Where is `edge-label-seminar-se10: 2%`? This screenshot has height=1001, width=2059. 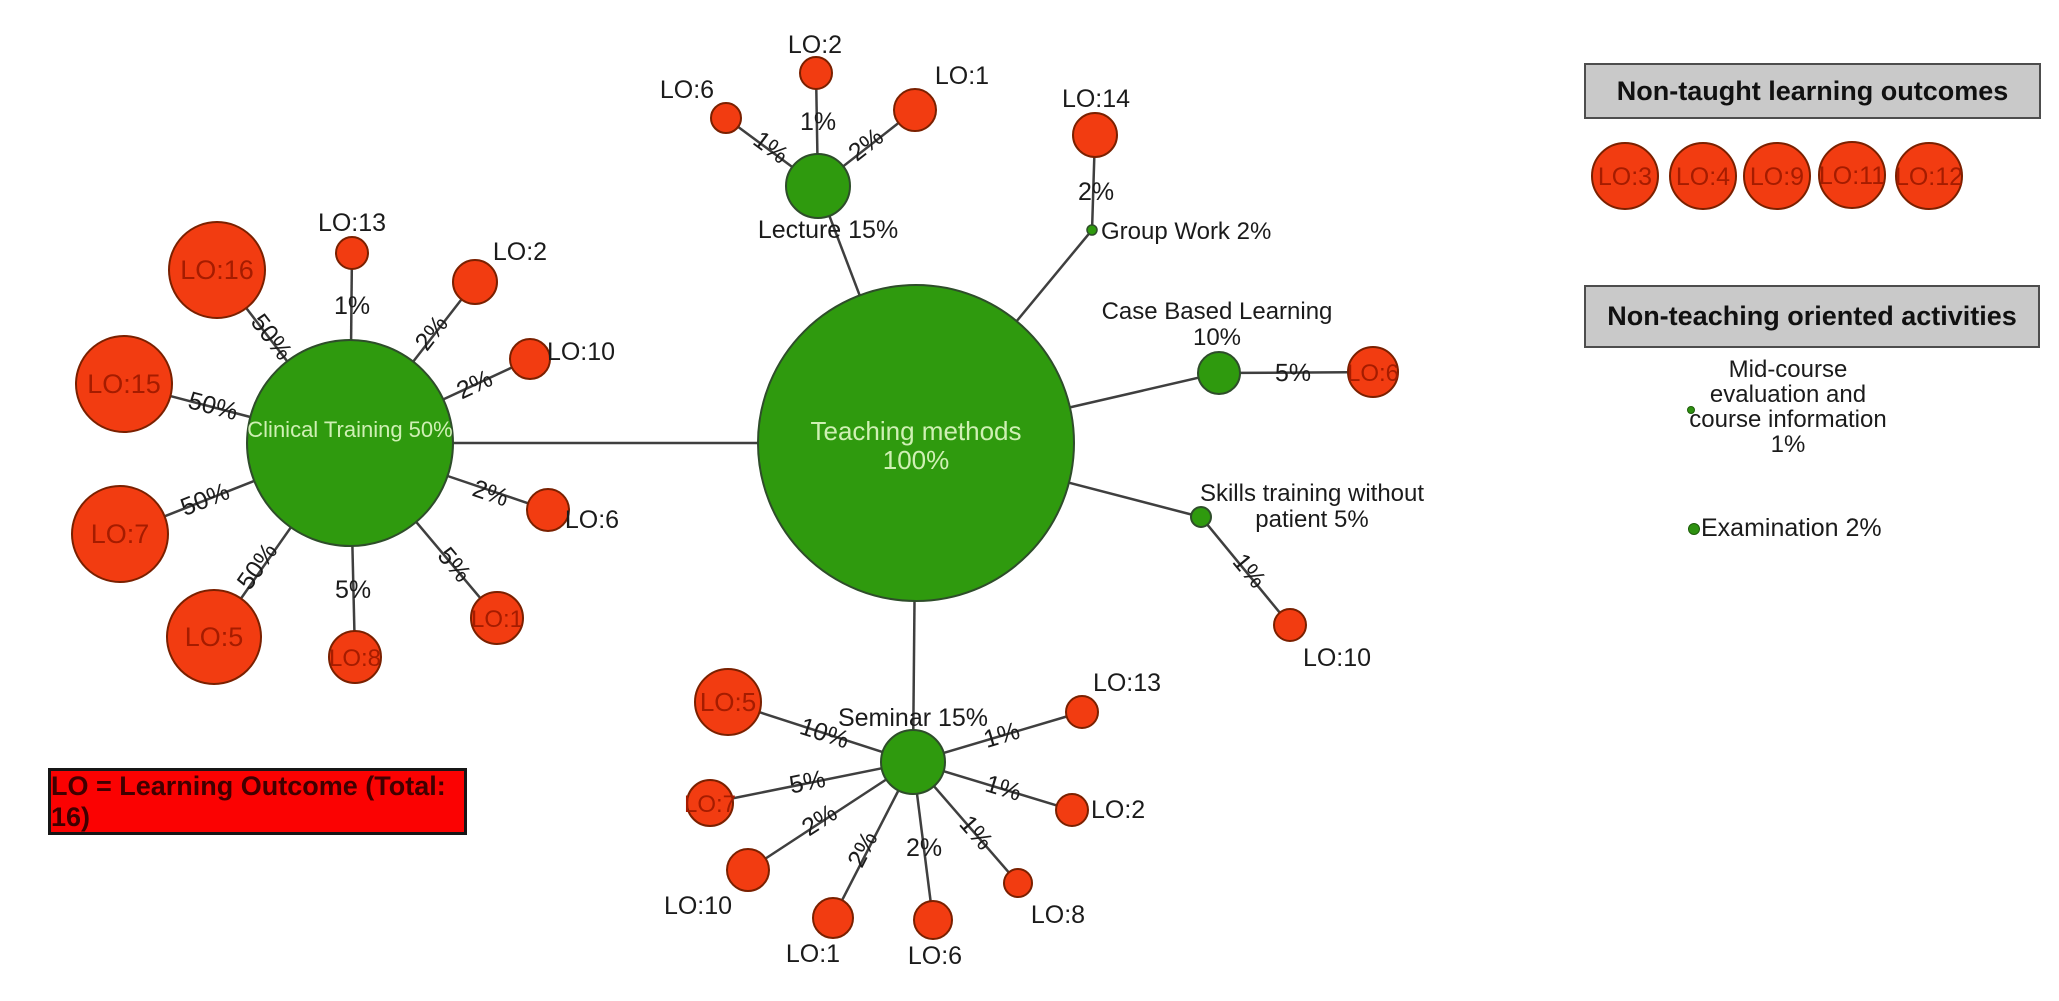 edge-label-seminar-se10: 2% is located at coordinates (820, 820).